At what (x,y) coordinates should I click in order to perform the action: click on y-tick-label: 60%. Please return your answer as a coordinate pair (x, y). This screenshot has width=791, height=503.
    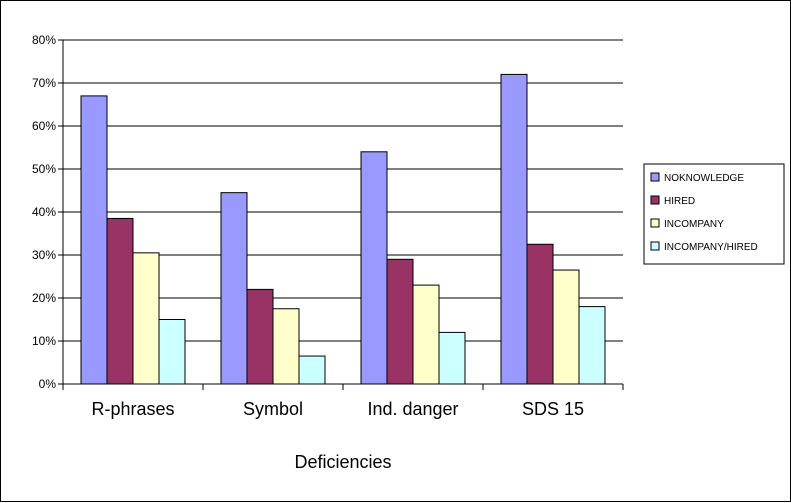
    Looking at the image, I should click on (44, 126).